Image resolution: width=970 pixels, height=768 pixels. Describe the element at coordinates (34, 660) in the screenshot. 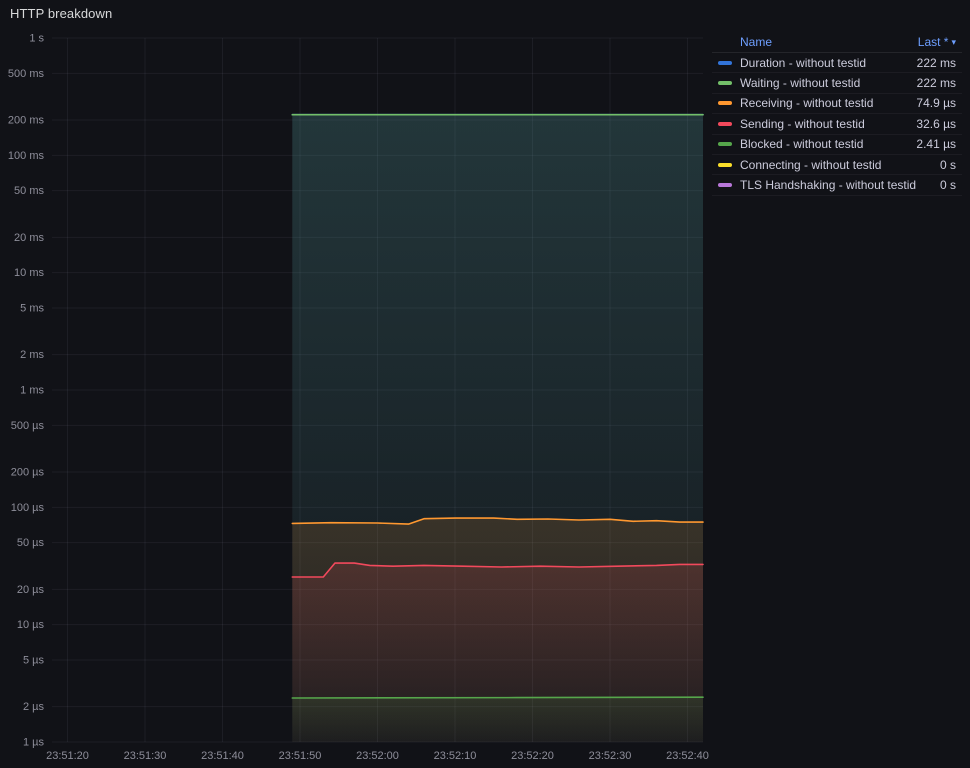

I see `y-axis-tick-label: 5 µs` at that location.